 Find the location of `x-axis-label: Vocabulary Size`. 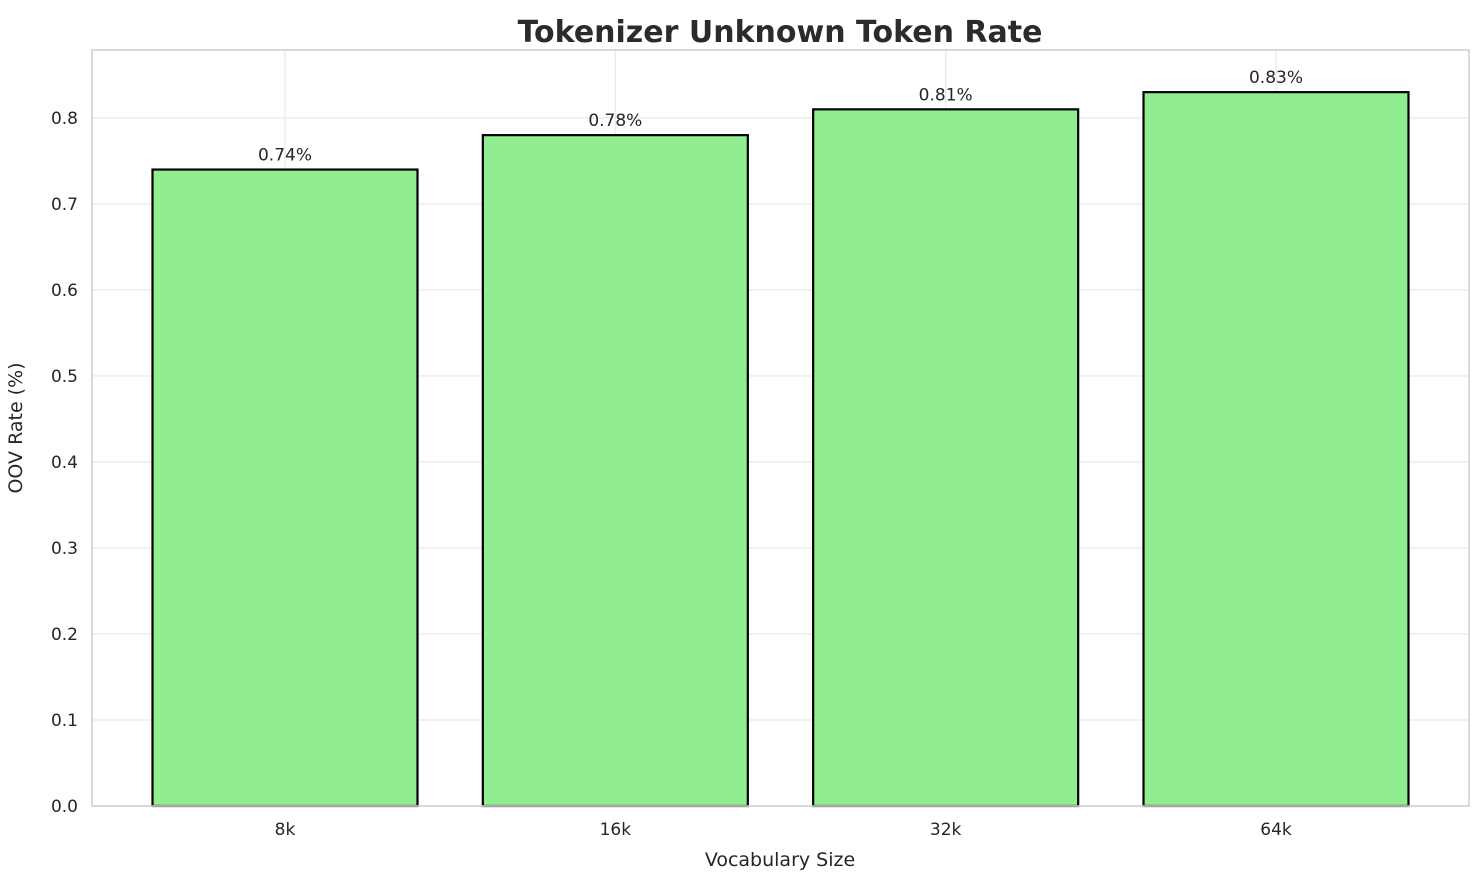

x-axis-label: Vocabulary Size is located at coordinates (780, 860).